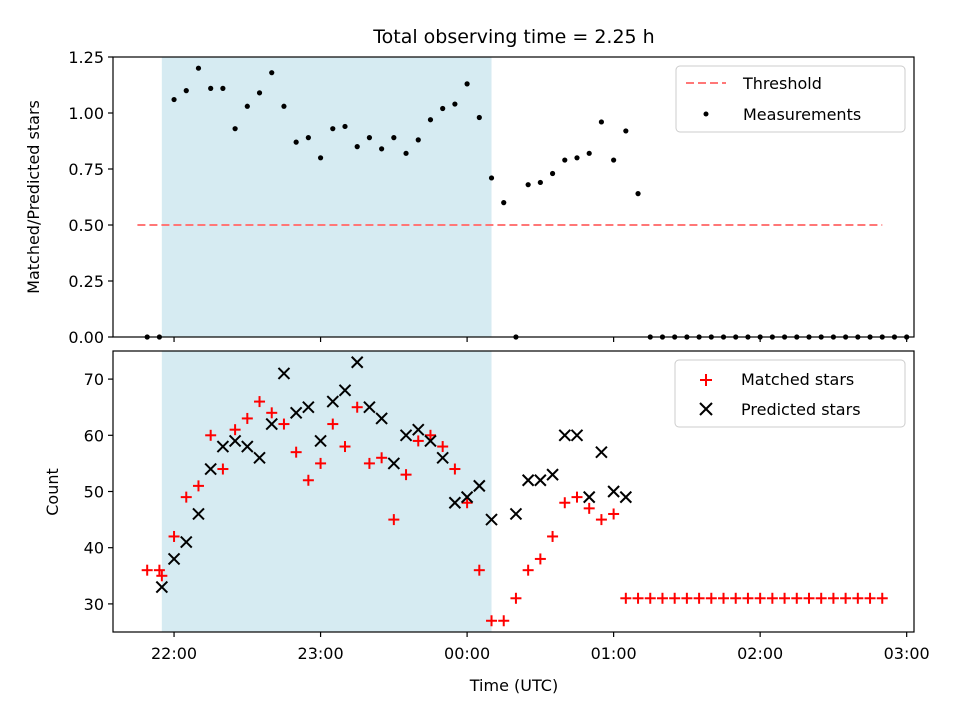  What do you see at coordinates (86, 113) in the screenshot?
I see `ratio-y-tick-label: 1.00` at bounding box center [86, 113].